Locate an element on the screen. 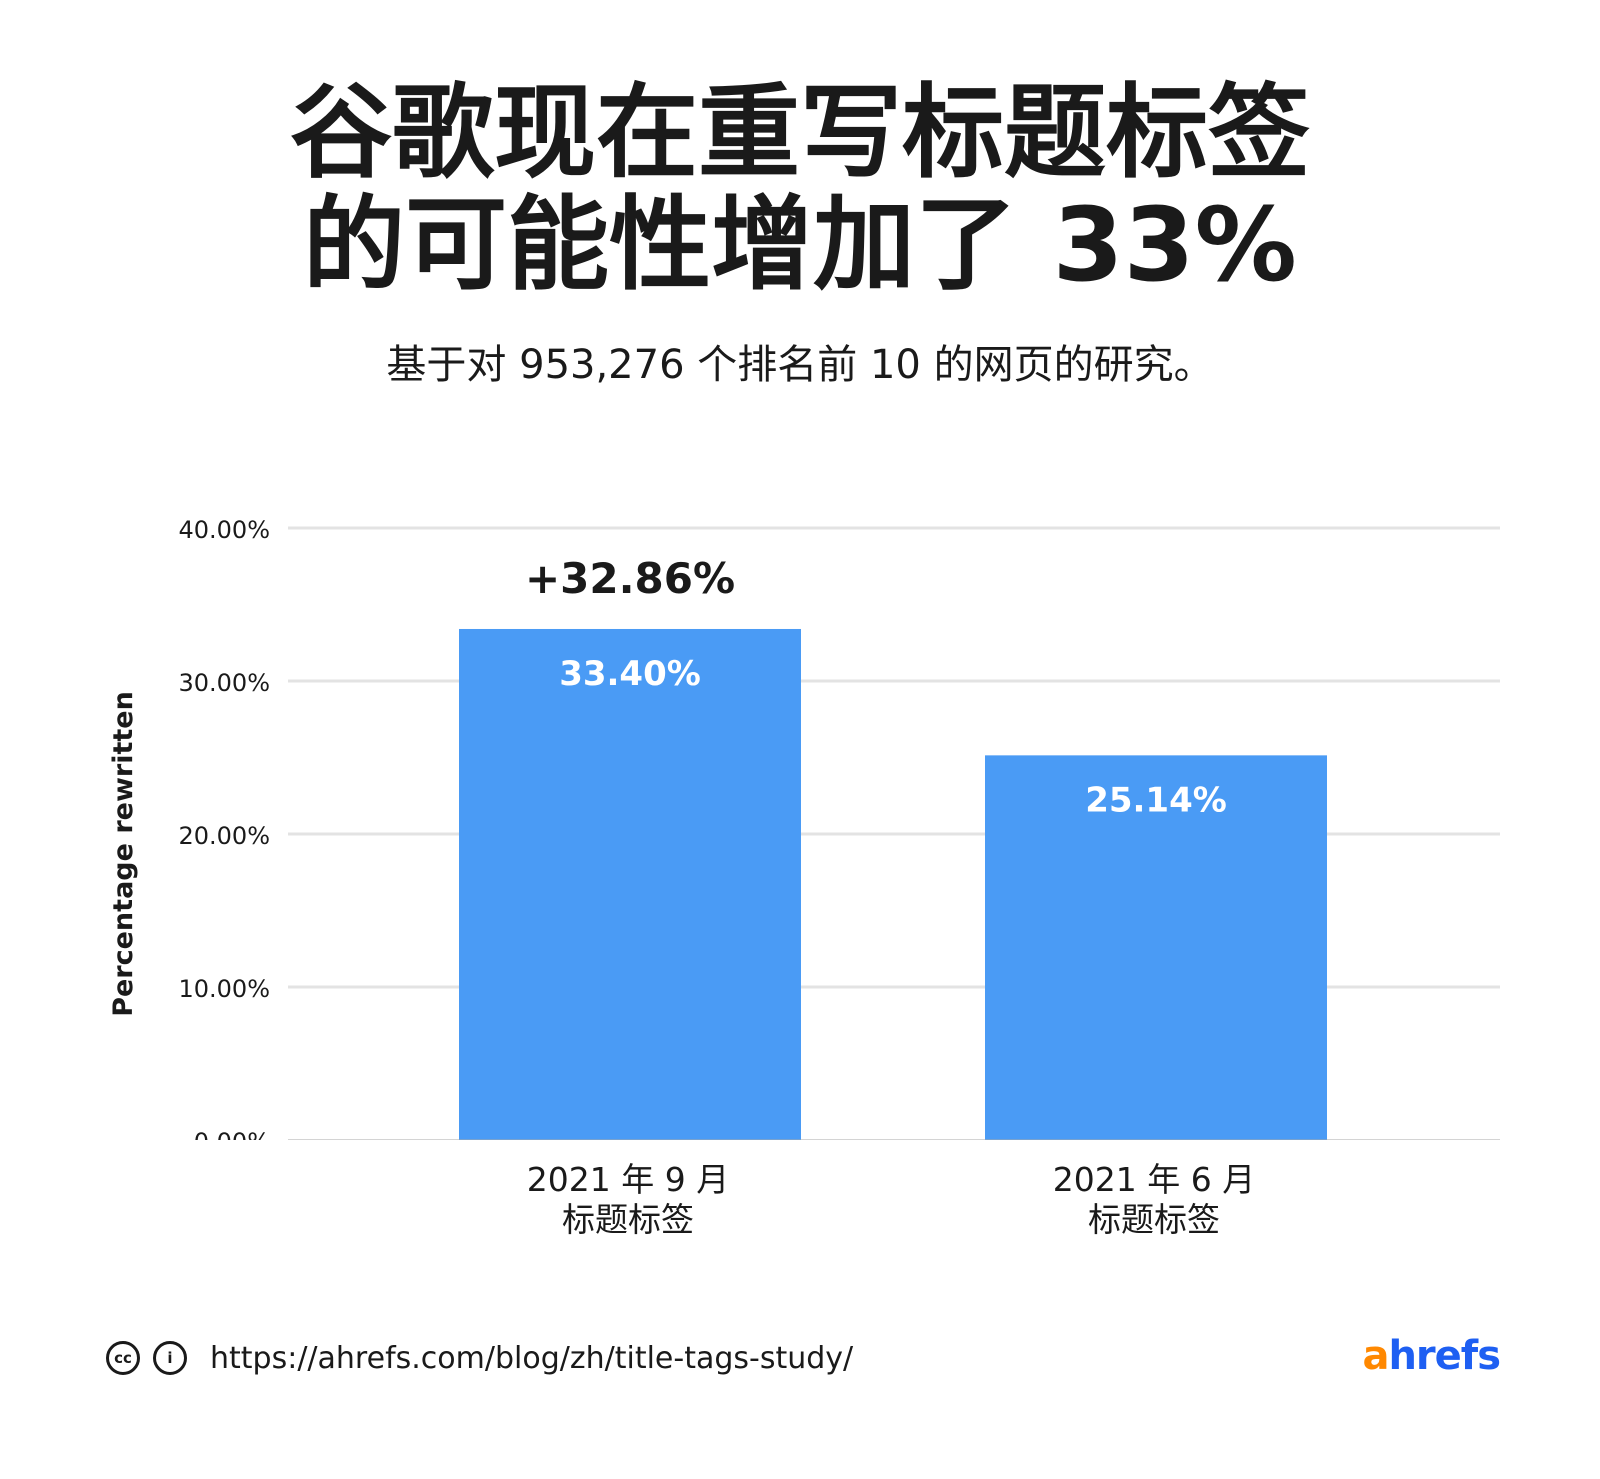  bar-value-label-1: 25.14% is located at coordinates (1156, 800).